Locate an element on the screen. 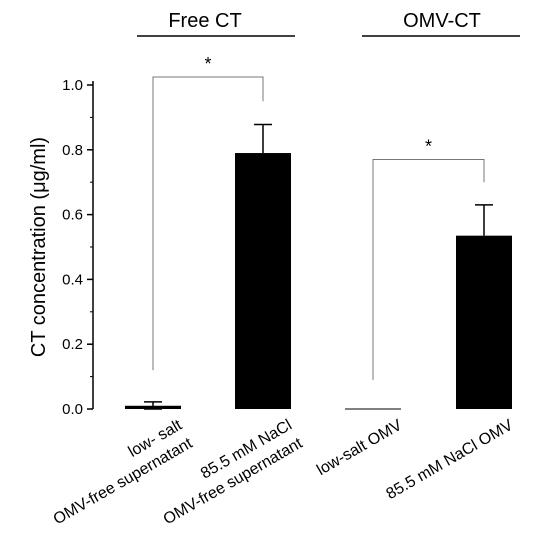  y-tick-label: 0.8 is located at coordinates (72, 150).